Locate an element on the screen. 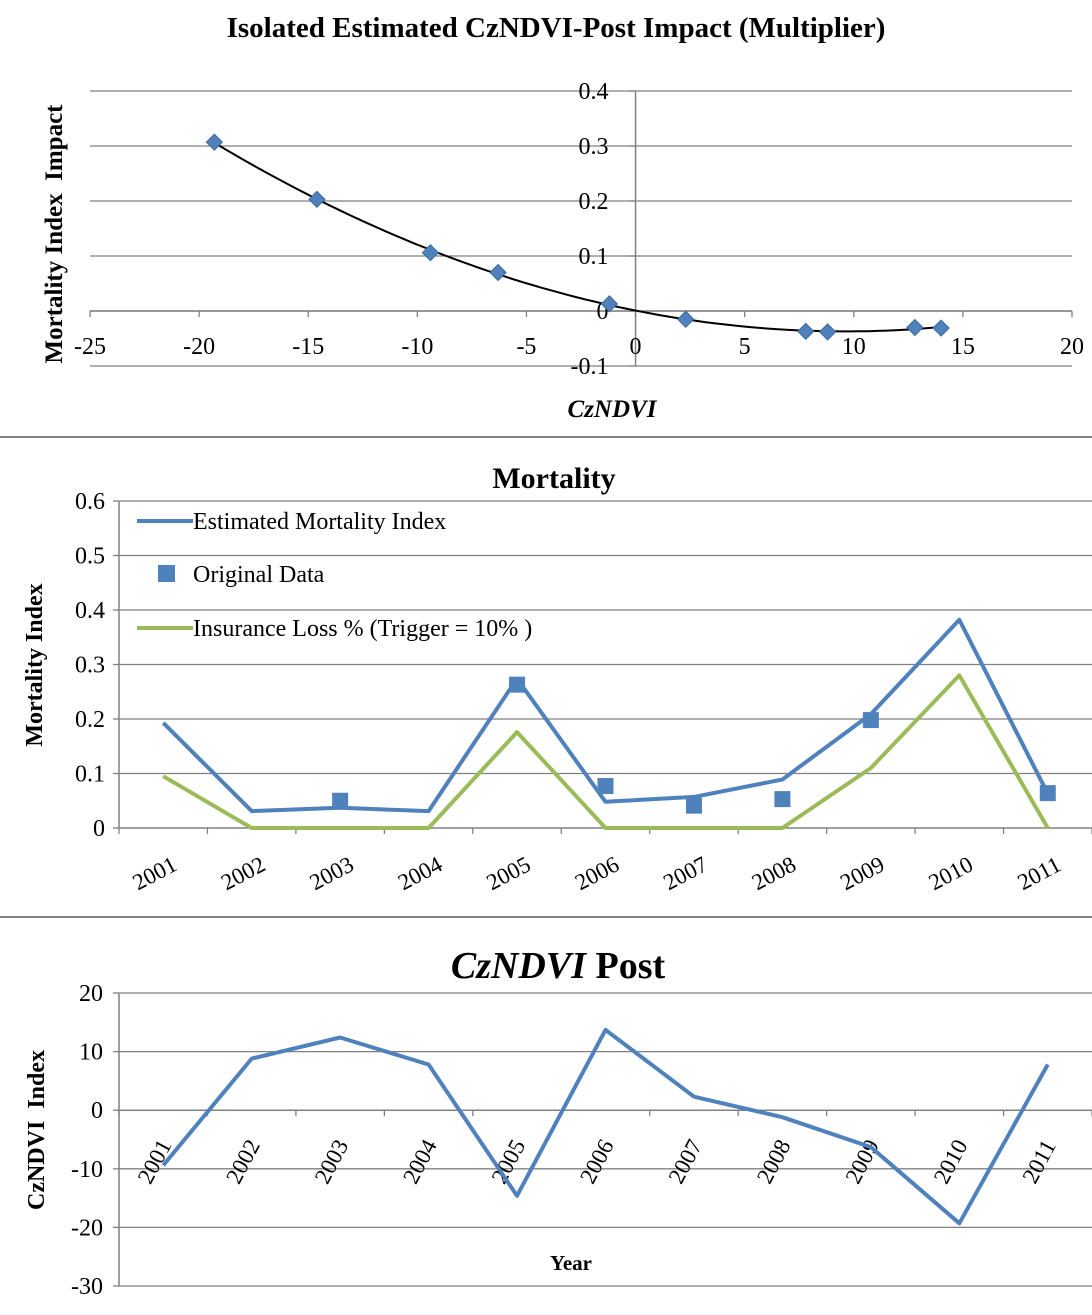  x-tick-label: 5 is located at coordinates (745, 347).